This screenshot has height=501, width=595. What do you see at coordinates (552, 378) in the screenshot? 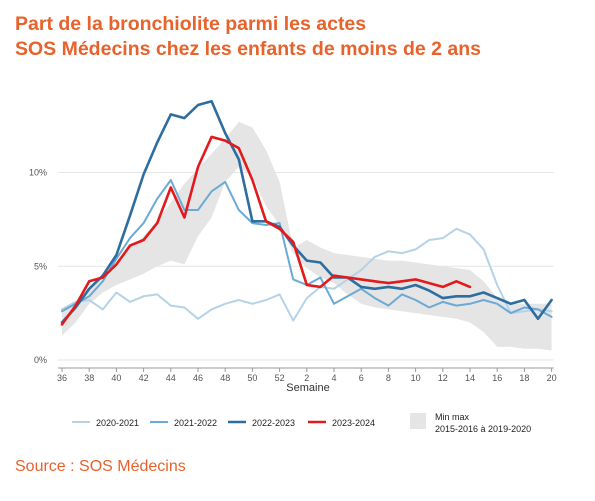
I see `x-tick-label: 20` at bounding box center [552, 378].